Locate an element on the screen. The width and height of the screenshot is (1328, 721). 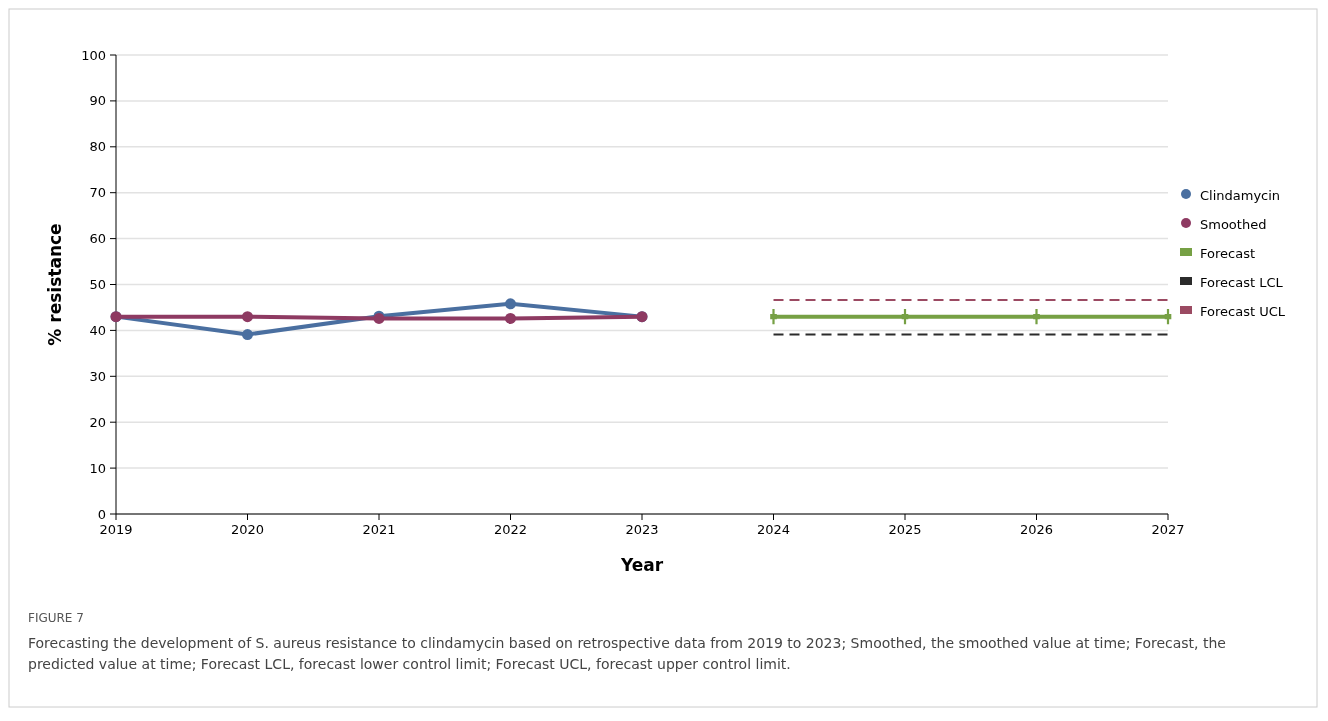
y-tick-label: 80 is located at coordinates (97, 147).